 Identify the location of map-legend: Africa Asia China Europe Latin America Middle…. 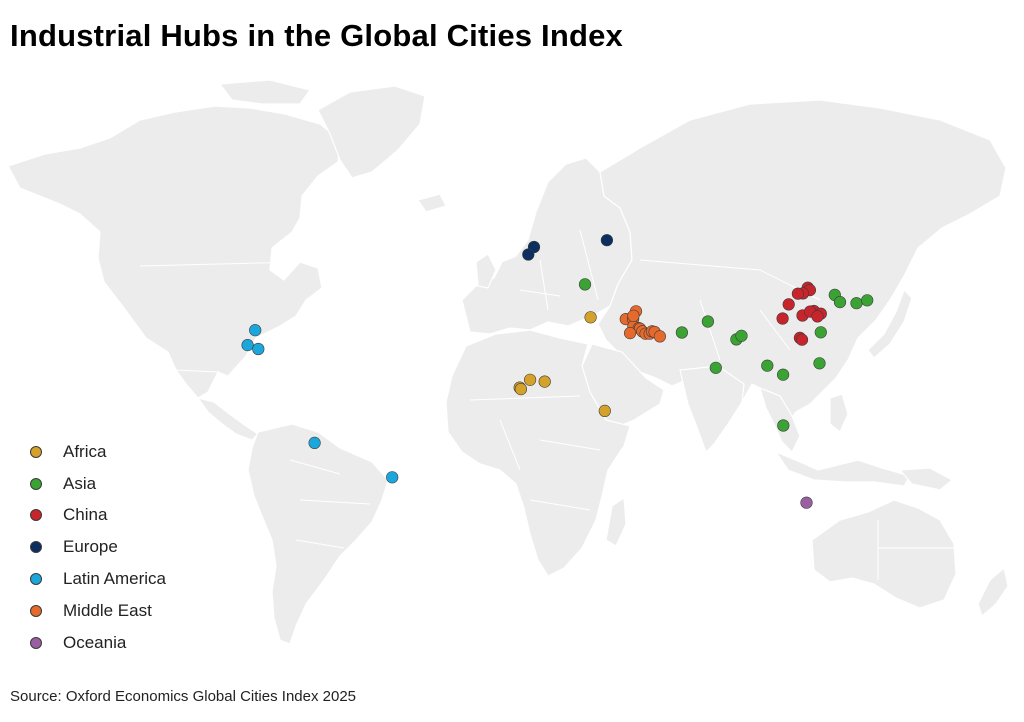
(98, 547).